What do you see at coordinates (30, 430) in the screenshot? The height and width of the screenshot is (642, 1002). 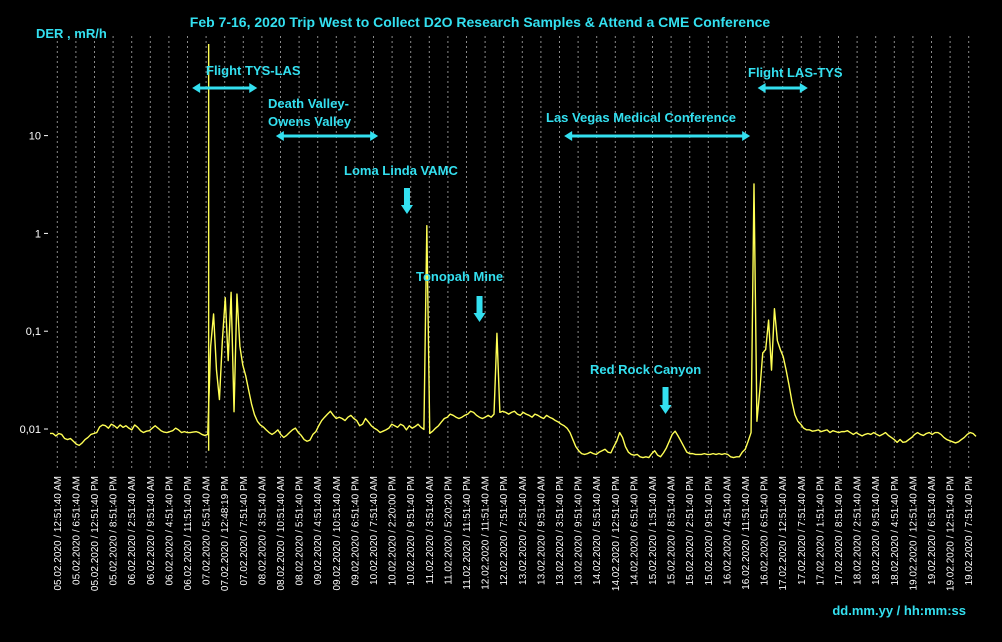 I see `y-tick-label: 0,01` at bounding box center [30, 430].